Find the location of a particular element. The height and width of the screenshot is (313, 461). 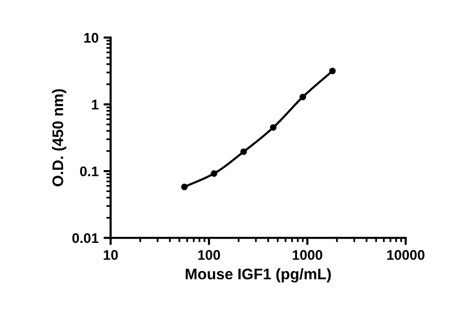

x-tick-label: 10 is located at coordinates (111, 255).